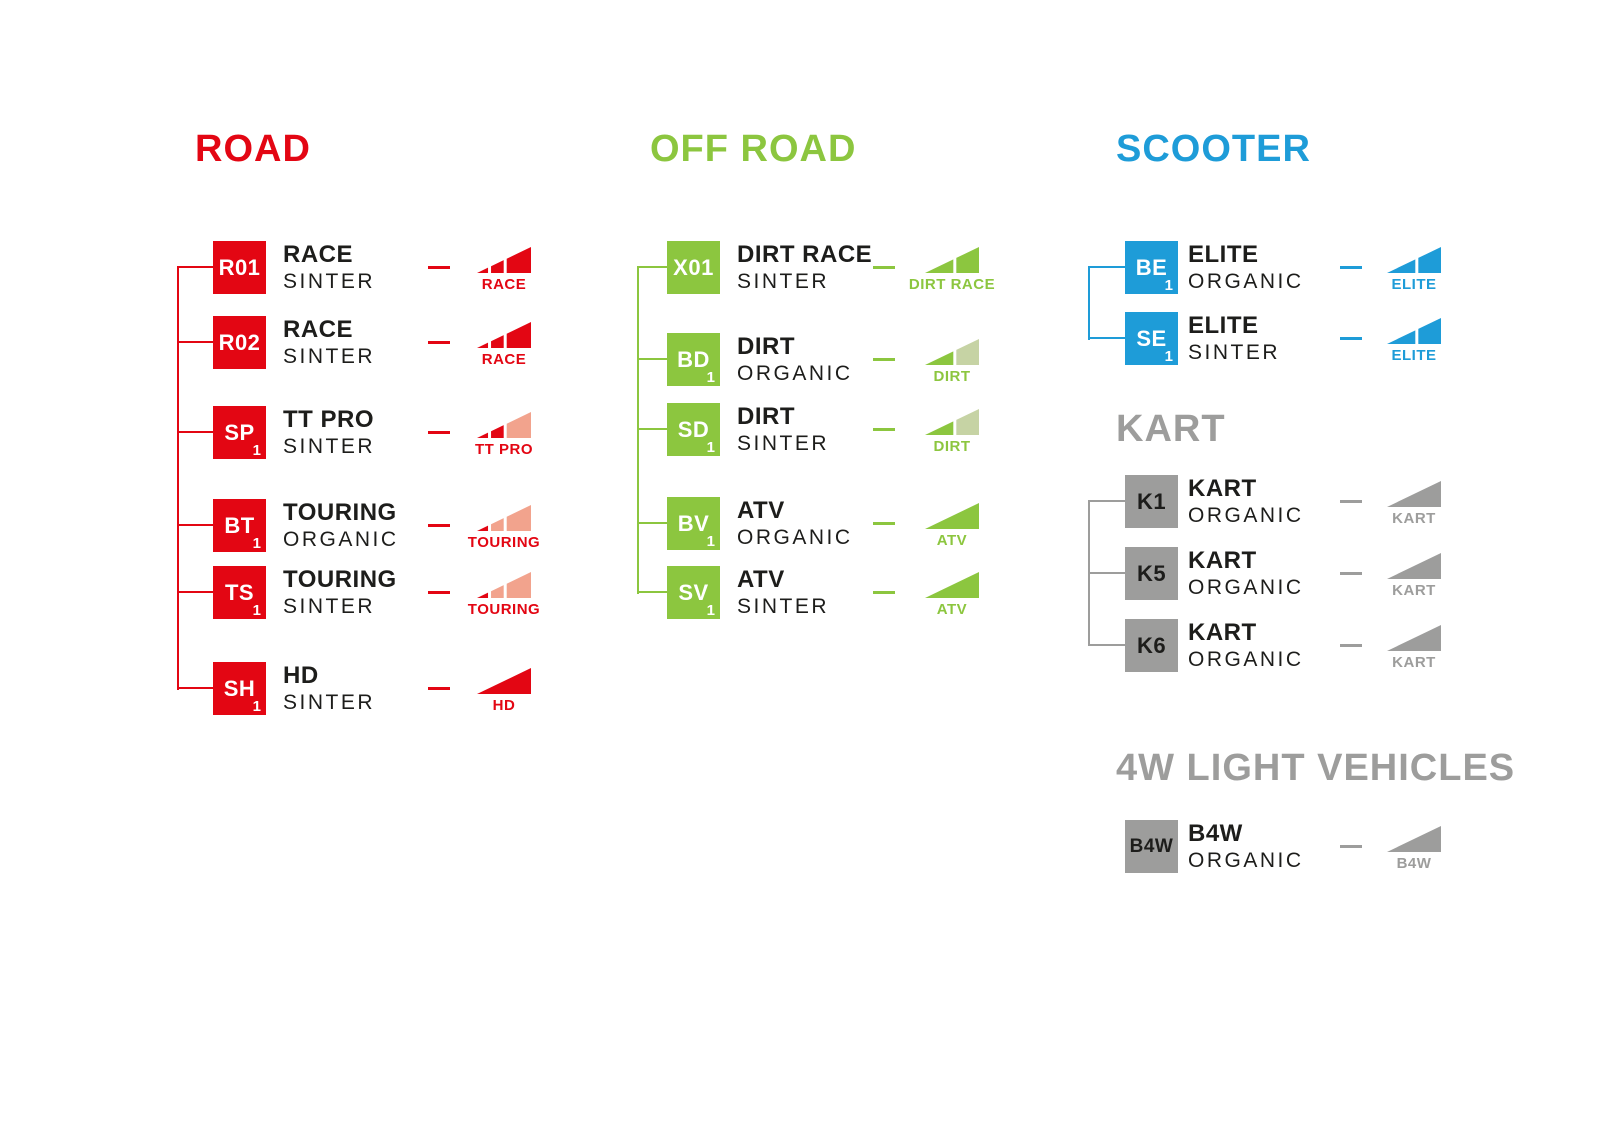 The height and width of the screenshot is (1131, 1600). I want to click on product-name: TT PRO, so click(328, 419).